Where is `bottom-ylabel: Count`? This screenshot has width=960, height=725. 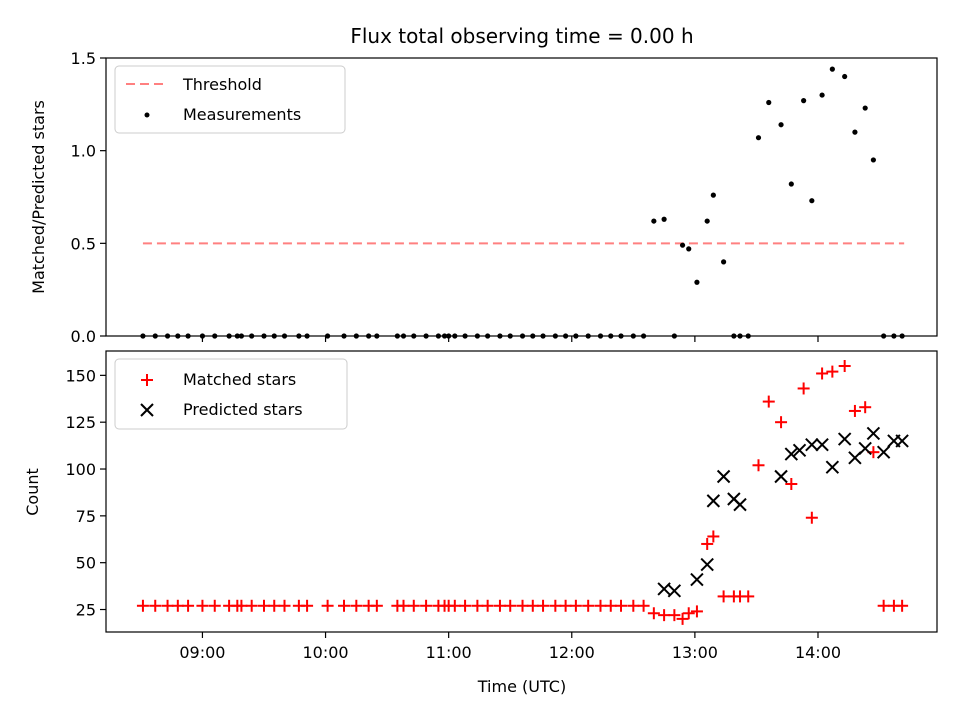
bottom-ylabel: Count is located at coordinates (32, 492).